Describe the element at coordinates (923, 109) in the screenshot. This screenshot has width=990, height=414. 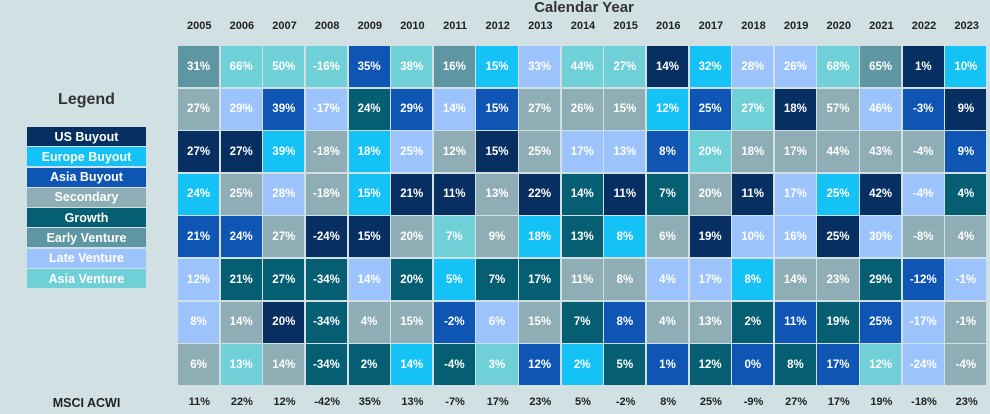
I see `return-cell: -3%` at that location.